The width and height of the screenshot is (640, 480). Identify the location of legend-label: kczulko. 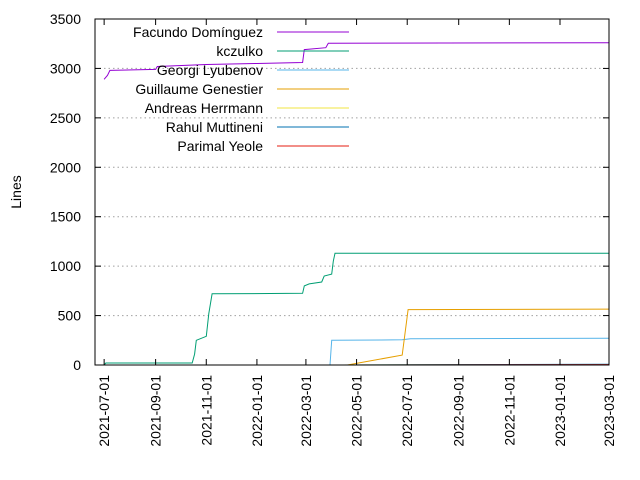
(239, 51).